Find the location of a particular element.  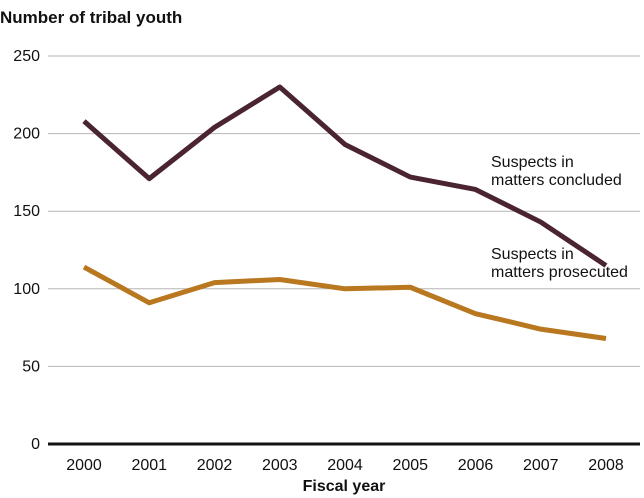

x-tick-label: 2003 is located at coordinates (280, 465).